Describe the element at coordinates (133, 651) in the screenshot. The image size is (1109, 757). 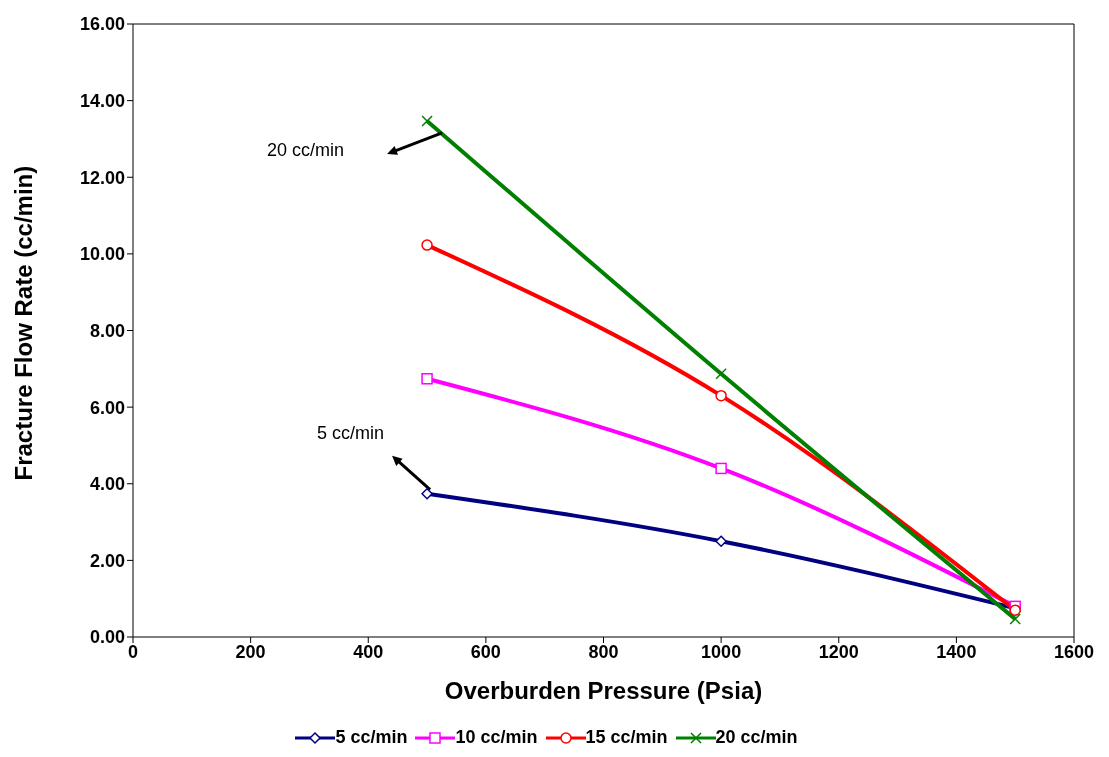
I see `x-tick-label: 0` at that location.